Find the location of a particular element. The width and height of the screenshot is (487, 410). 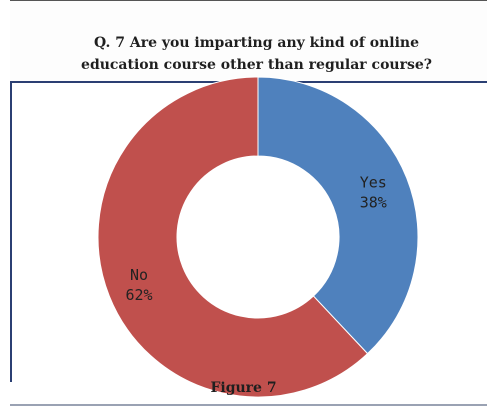

left-border-rule is located at coordinates (11, 232).